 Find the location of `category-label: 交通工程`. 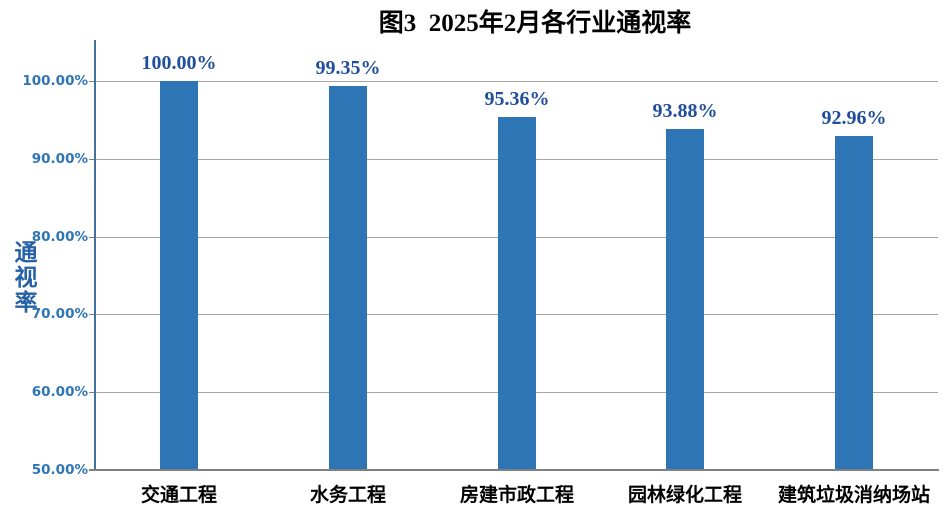

category-label: 交通工程 is located at coordinates (178, 495).